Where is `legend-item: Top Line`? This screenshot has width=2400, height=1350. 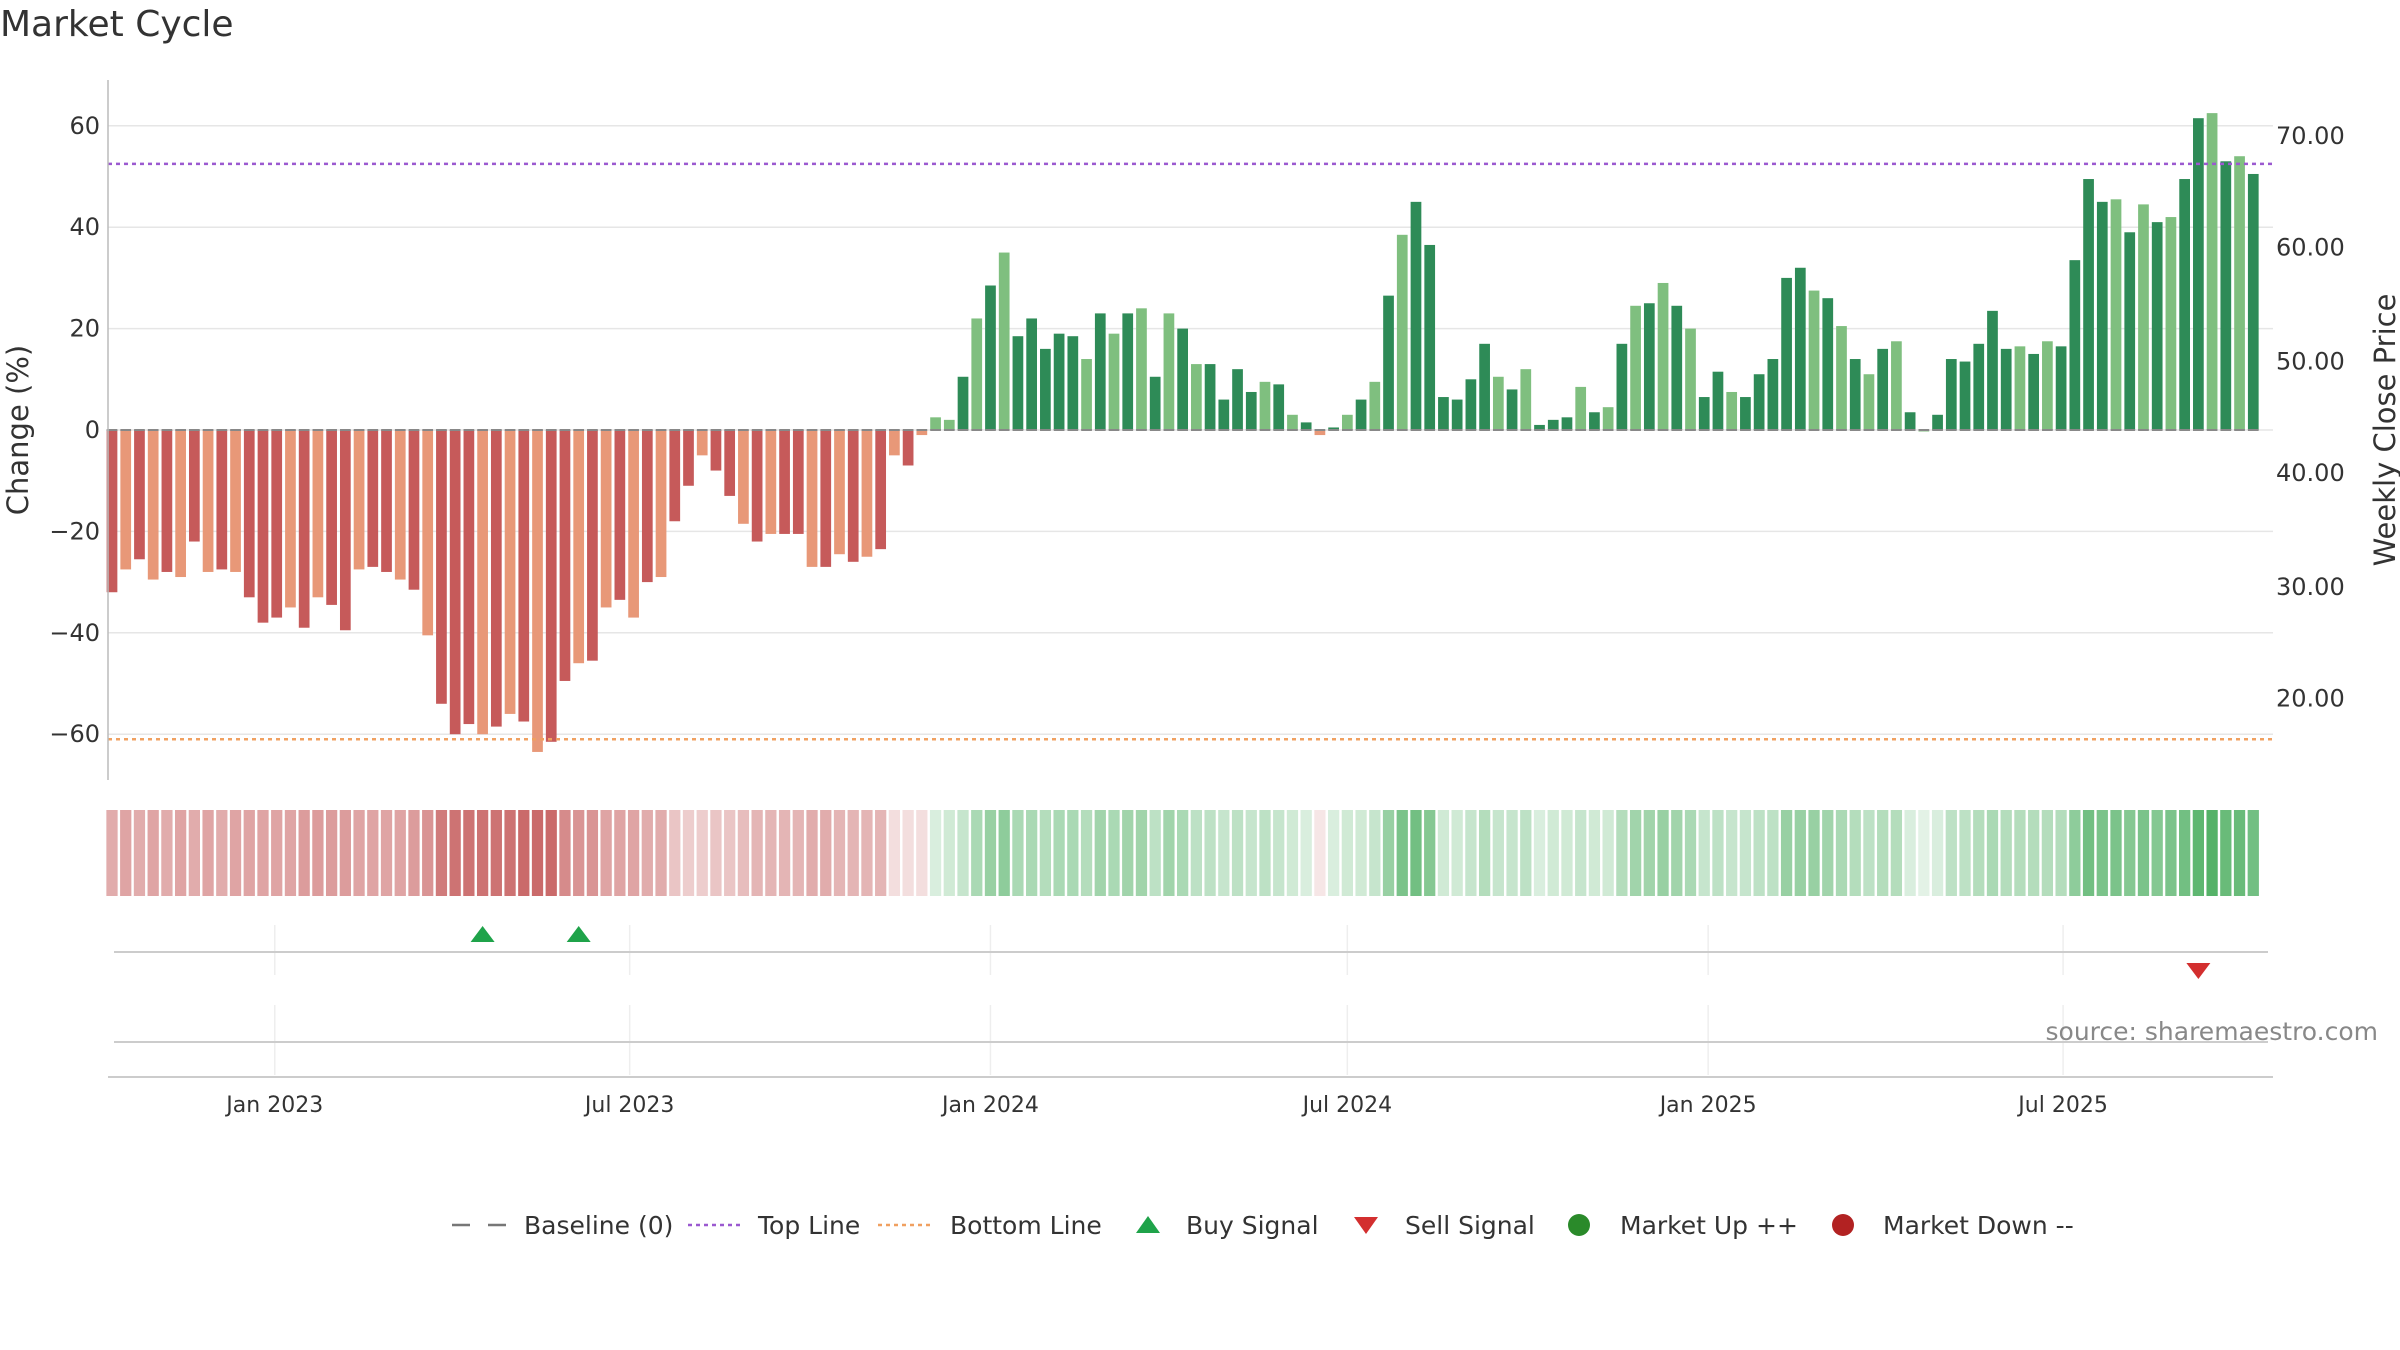 legend-item: Top Line is located at coordinates (774, 1225).